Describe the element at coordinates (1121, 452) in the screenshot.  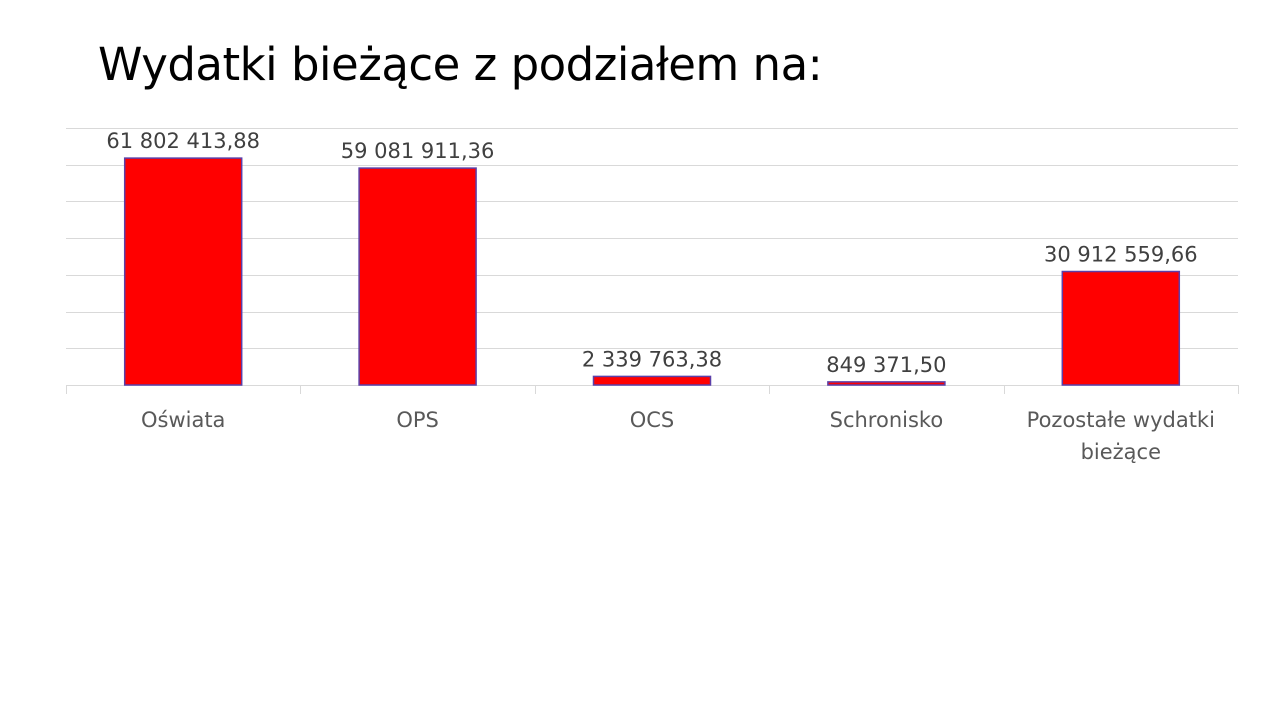
I see `category-label: bieżące` at that location.